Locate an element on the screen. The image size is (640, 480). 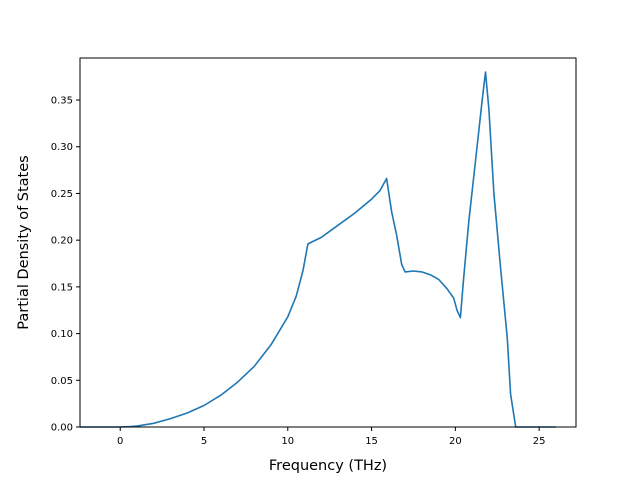
x-tick-label: 15 is located at coordinates (371, 441).